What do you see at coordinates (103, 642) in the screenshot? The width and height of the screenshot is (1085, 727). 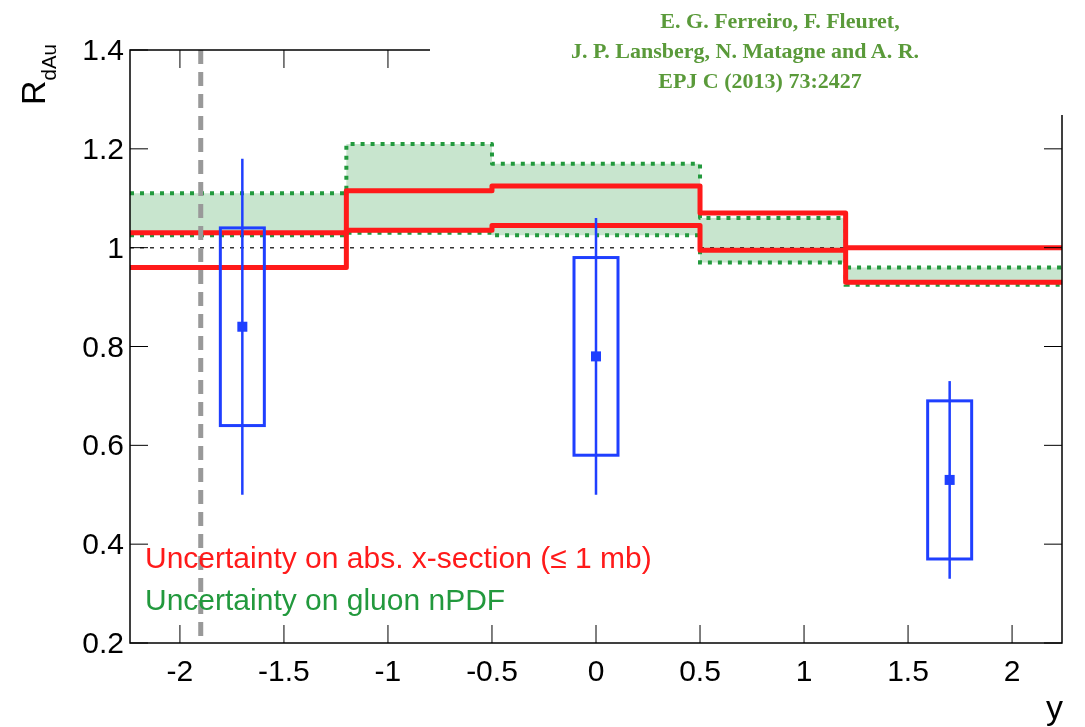 I see `y-tick-label: 0.2` at bounding box center [103, 642].